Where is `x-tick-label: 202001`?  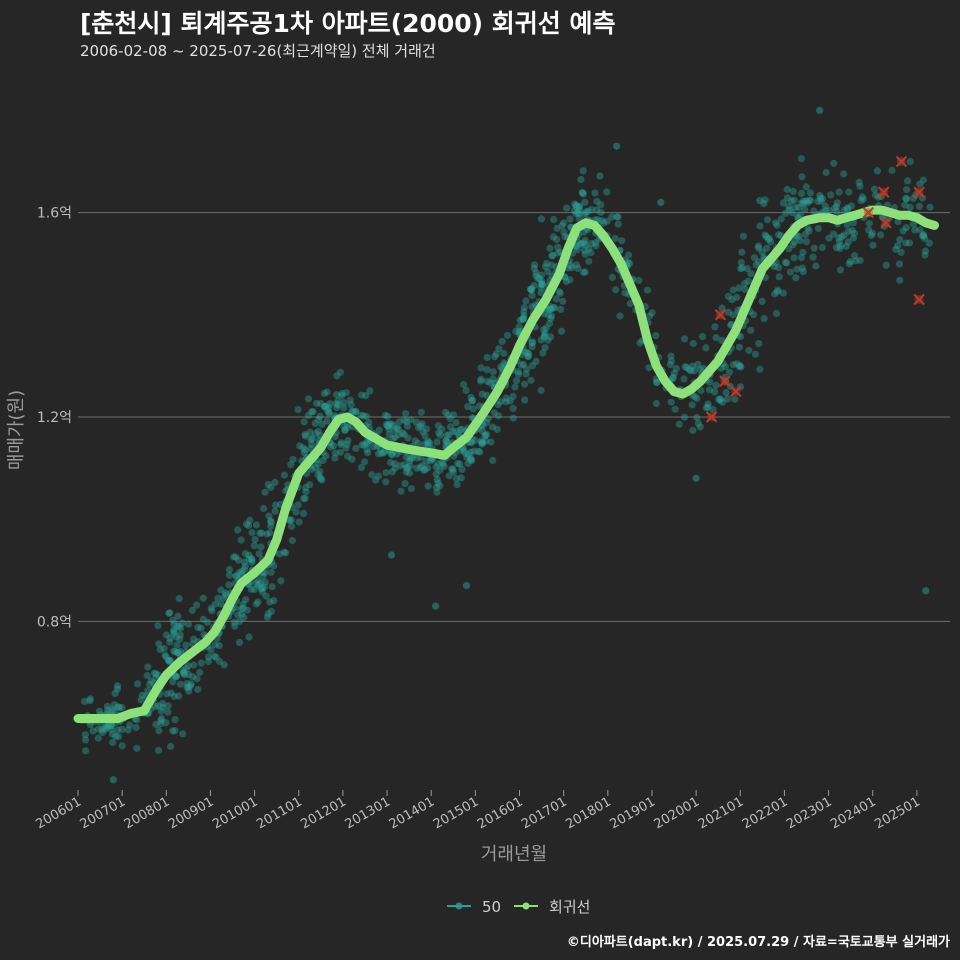 x-tick-label: 202001 is located at coordinates (677, 813).